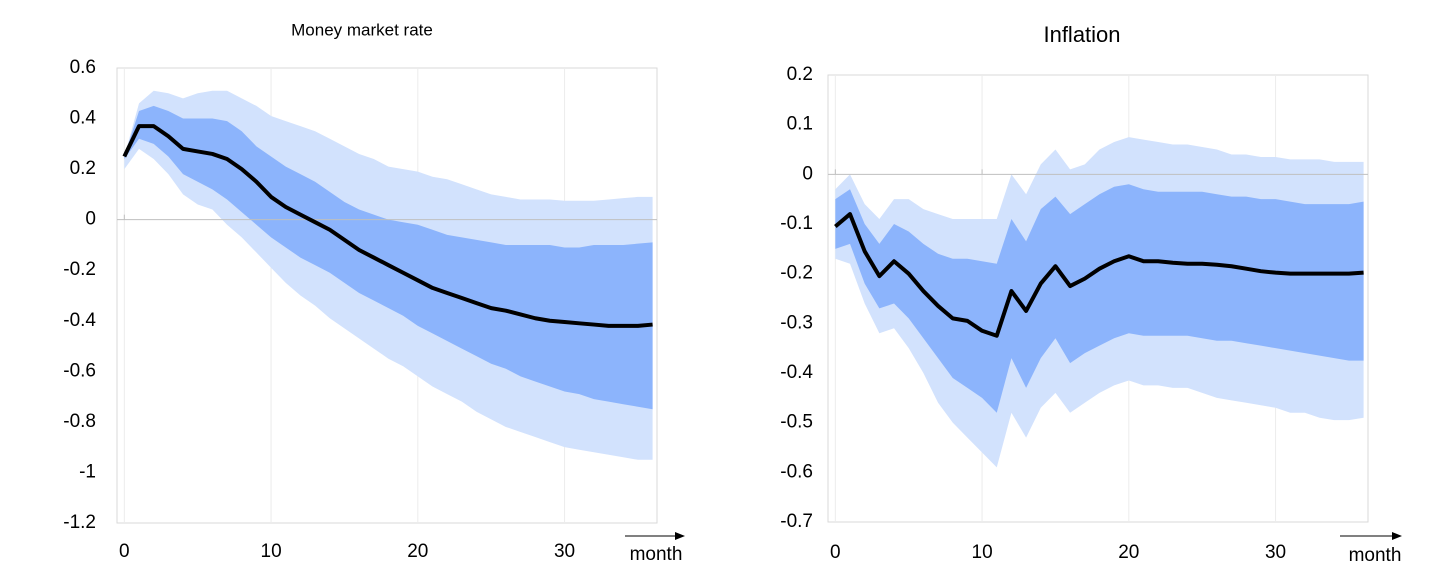  I want to click on confidence-band, so click(1099, 298).